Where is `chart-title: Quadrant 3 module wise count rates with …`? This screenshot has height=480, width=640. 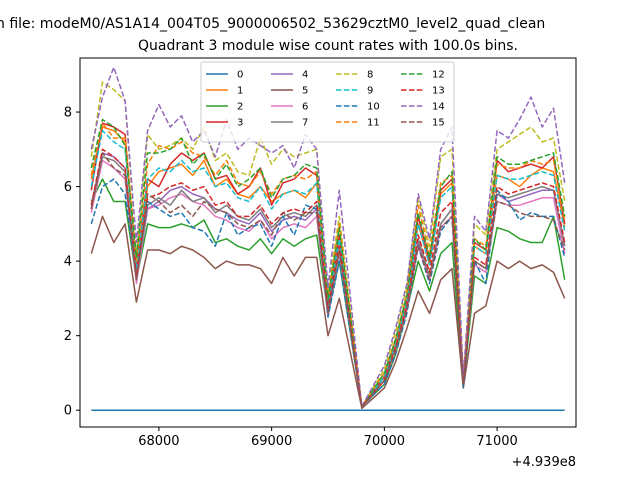 chart-title: Quadrant 3 module wise count rates with … is located at coordinates (328, 46).